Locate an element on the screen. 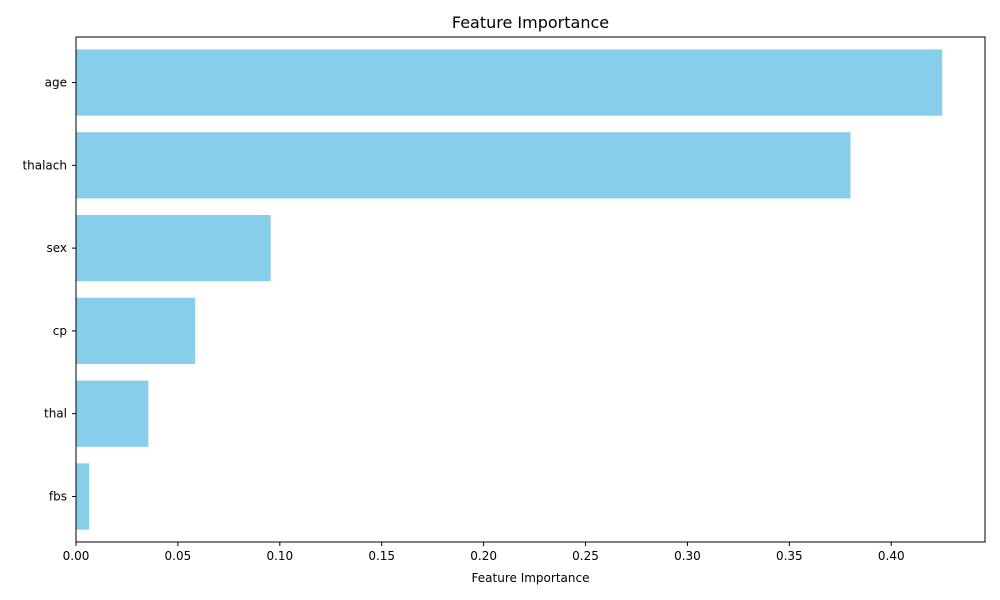  x-tick-label: 0.00 is located at coordinates (76, 556).